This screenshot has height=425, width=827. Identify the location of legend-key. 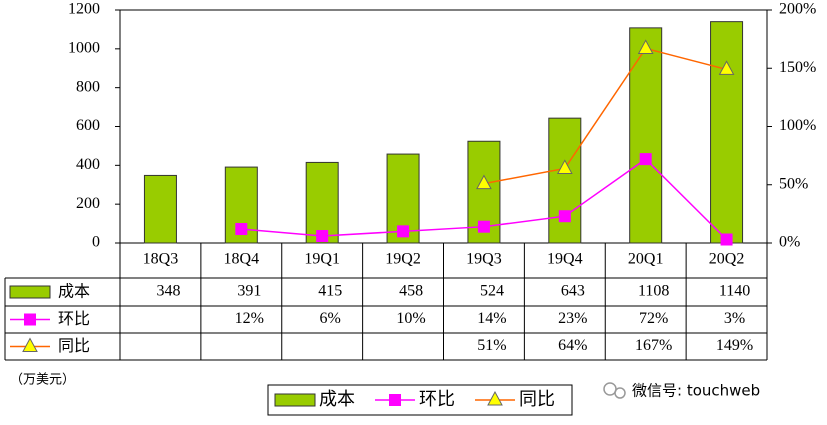
(295, 400).